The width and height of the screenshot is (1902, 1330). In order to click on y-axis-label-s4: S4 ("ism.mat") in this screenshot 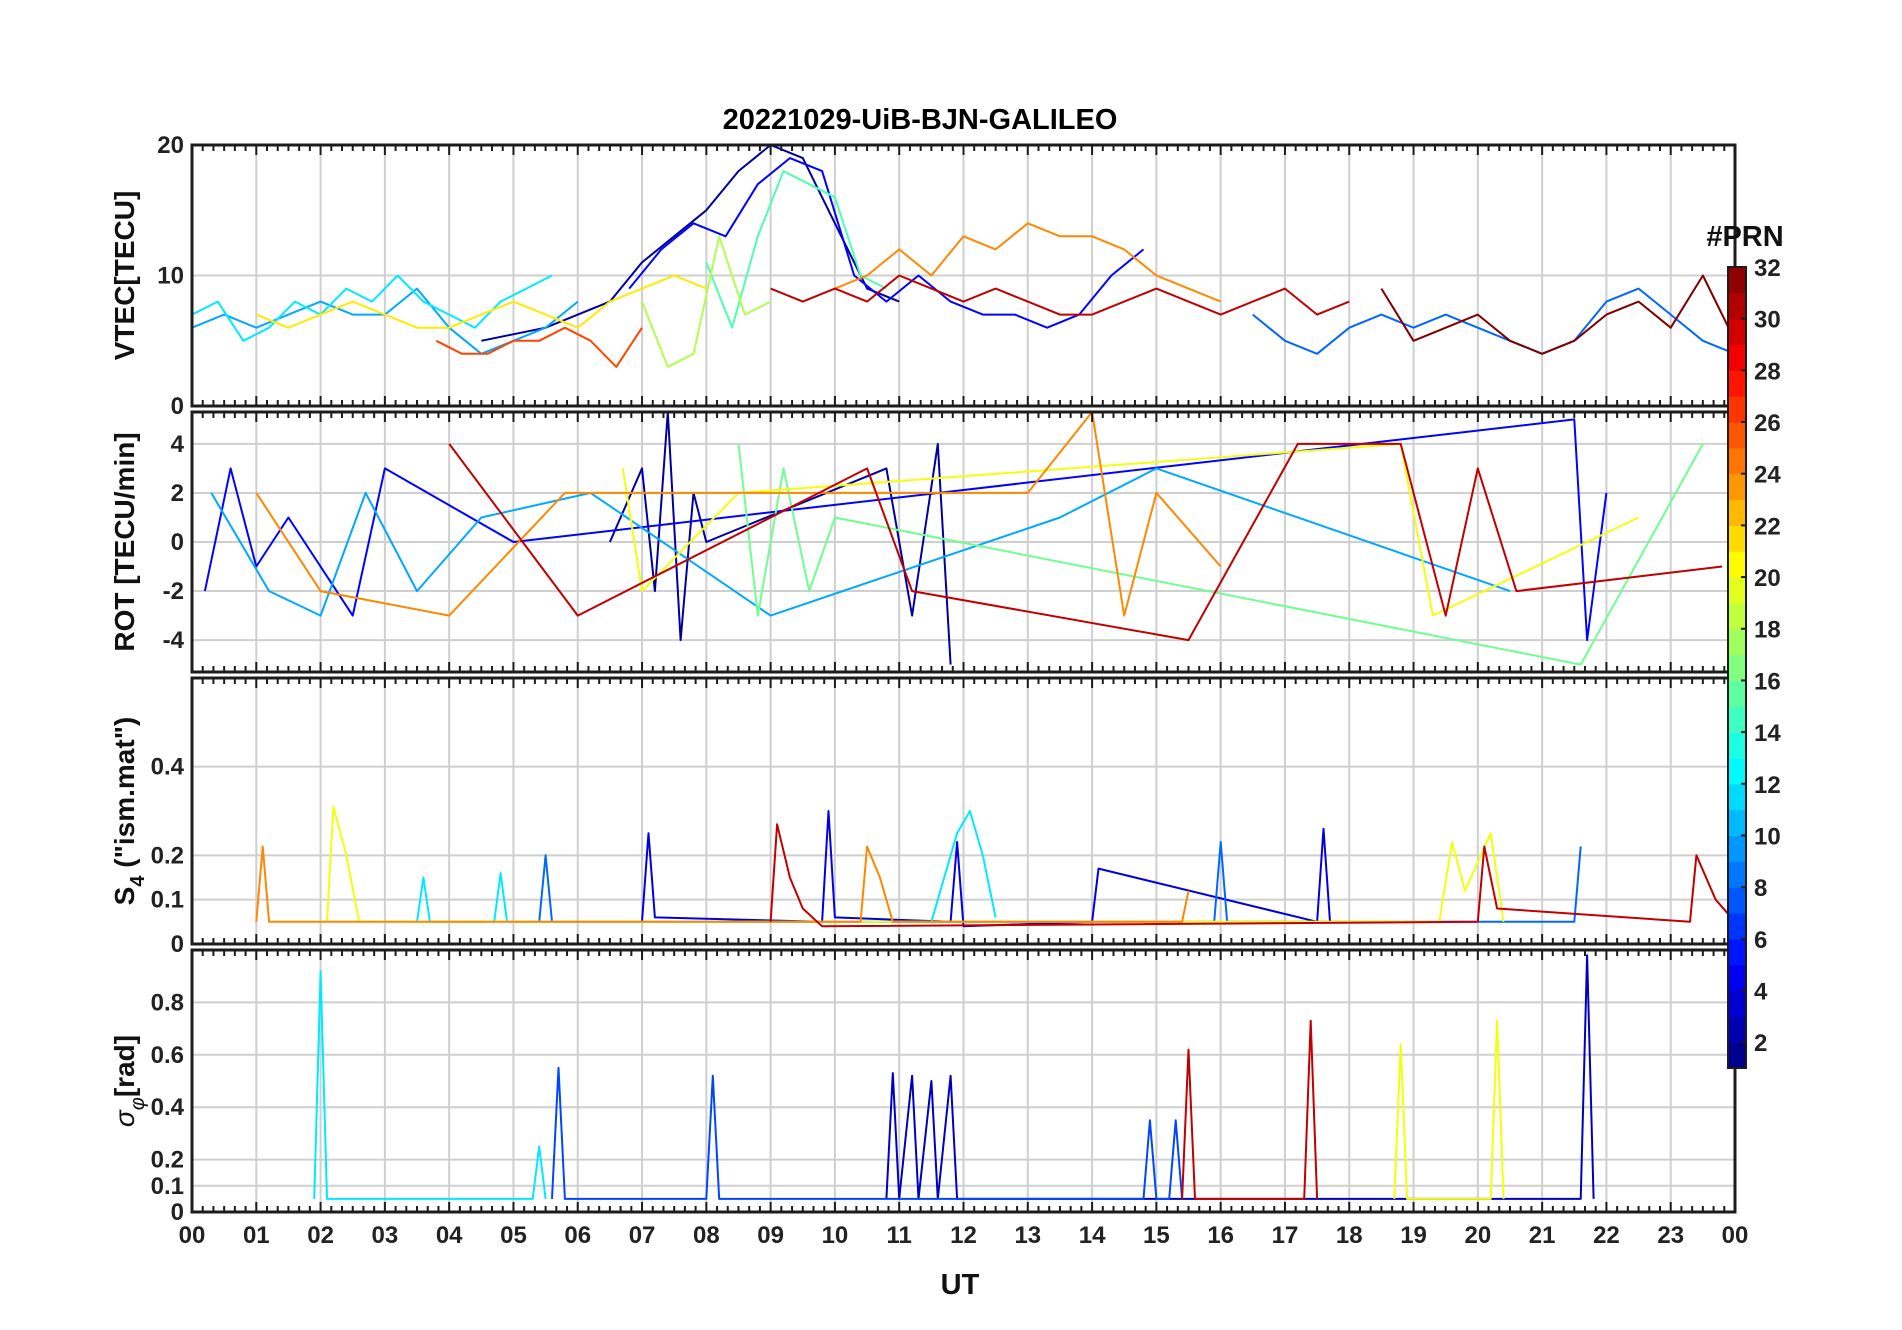, I will do `click(129, 811)`.